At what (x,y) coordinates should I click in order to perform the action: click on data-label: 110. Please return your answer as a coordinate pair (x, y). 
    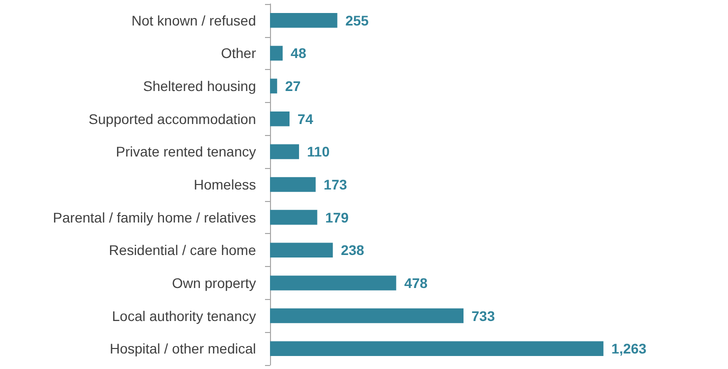
    Looking at the image, I should click on (318, 152).